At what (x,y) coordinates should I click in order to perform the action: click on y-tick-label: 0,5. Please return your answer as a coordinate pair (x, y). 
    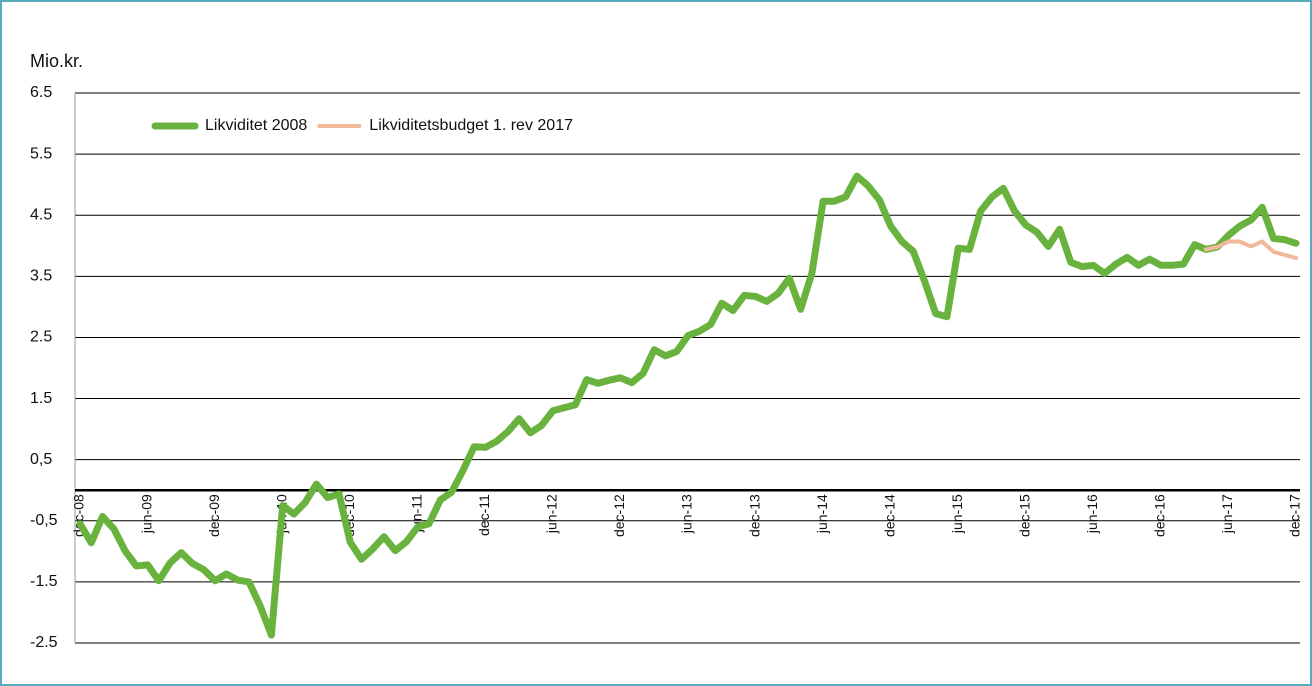
    Looking at the image, I should click on (41, 459).